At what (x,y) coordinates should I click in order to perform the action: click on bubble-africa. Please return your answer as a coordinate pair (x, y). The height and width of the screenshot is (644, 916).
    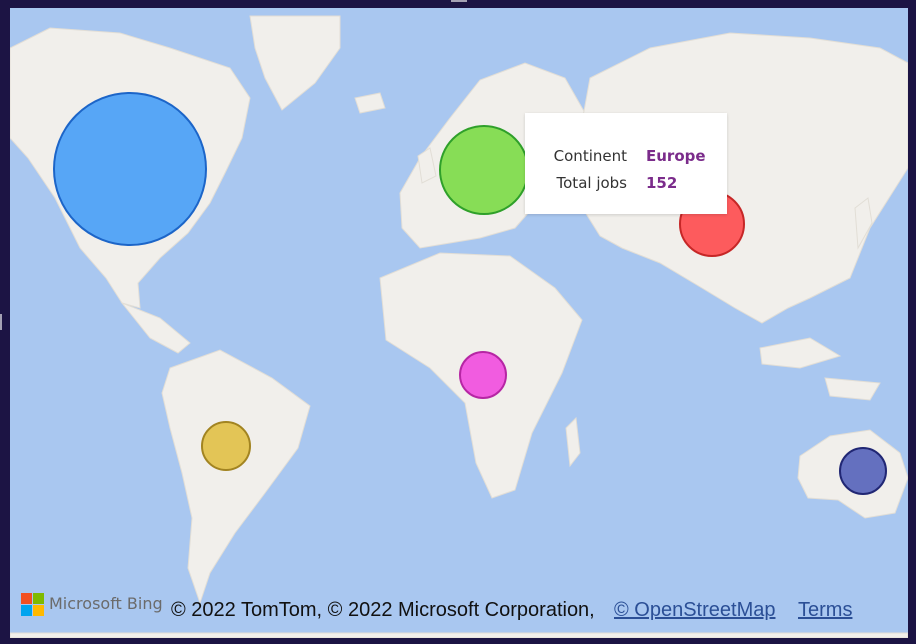
    Looking at the image, I should click on (483, 375).